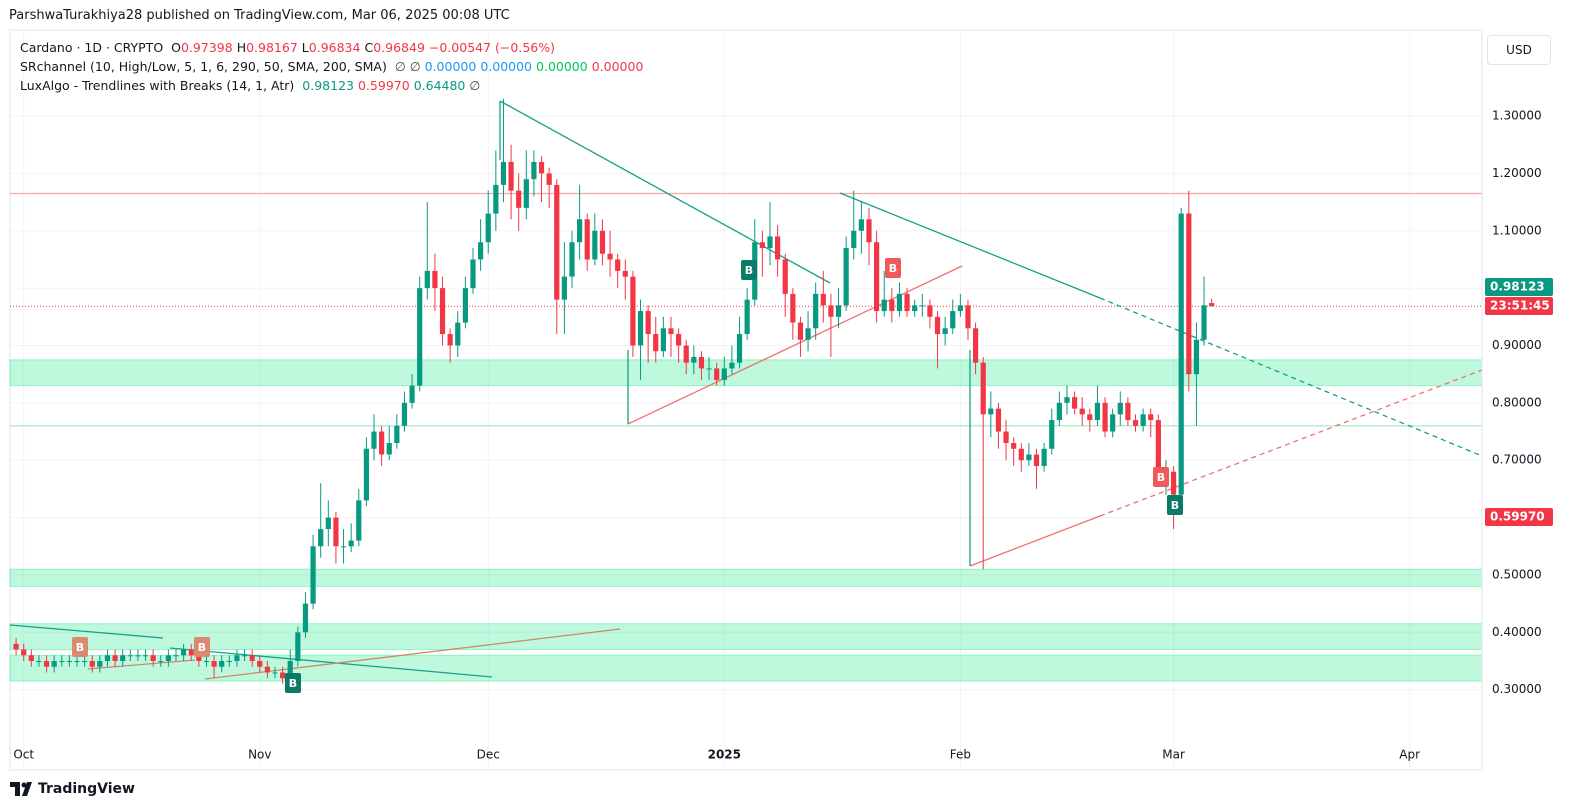 This screenshot has width=1570, height=810. I want to click on trendline-price-tag-bg, so click(1519, 287).